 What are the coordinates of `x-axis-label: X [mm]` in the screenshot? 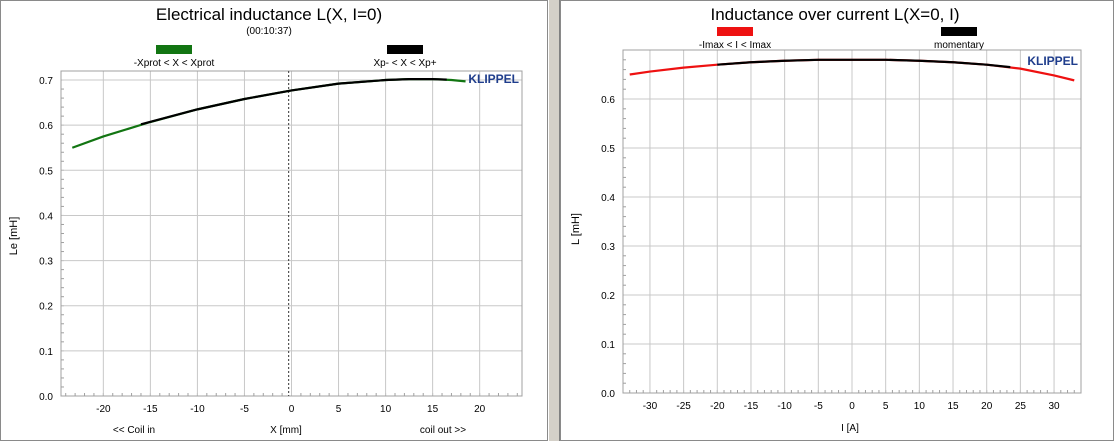 It's located at (286, 430).